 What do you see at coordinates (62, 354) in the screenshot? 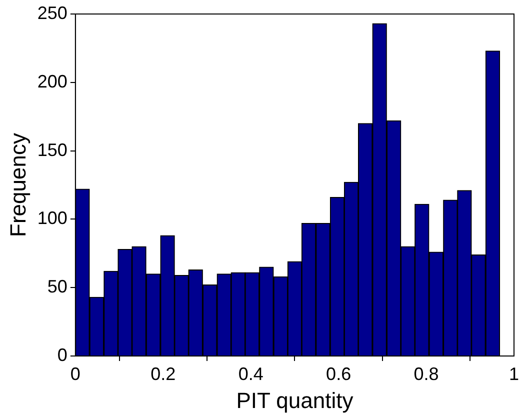
I see `y-tick-label: 0` at bounding box center [62, 354].